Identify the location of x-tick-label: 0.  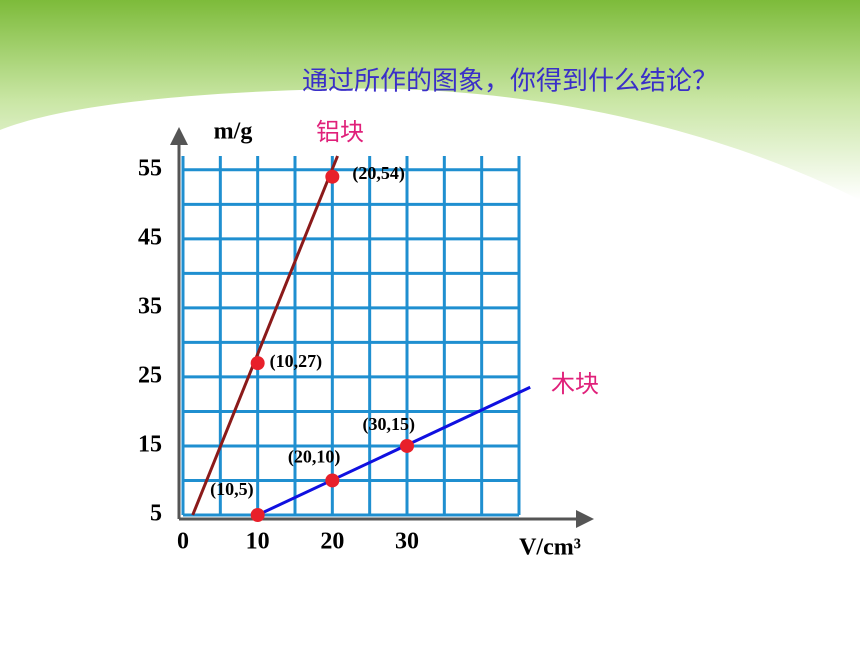
(183, 542).